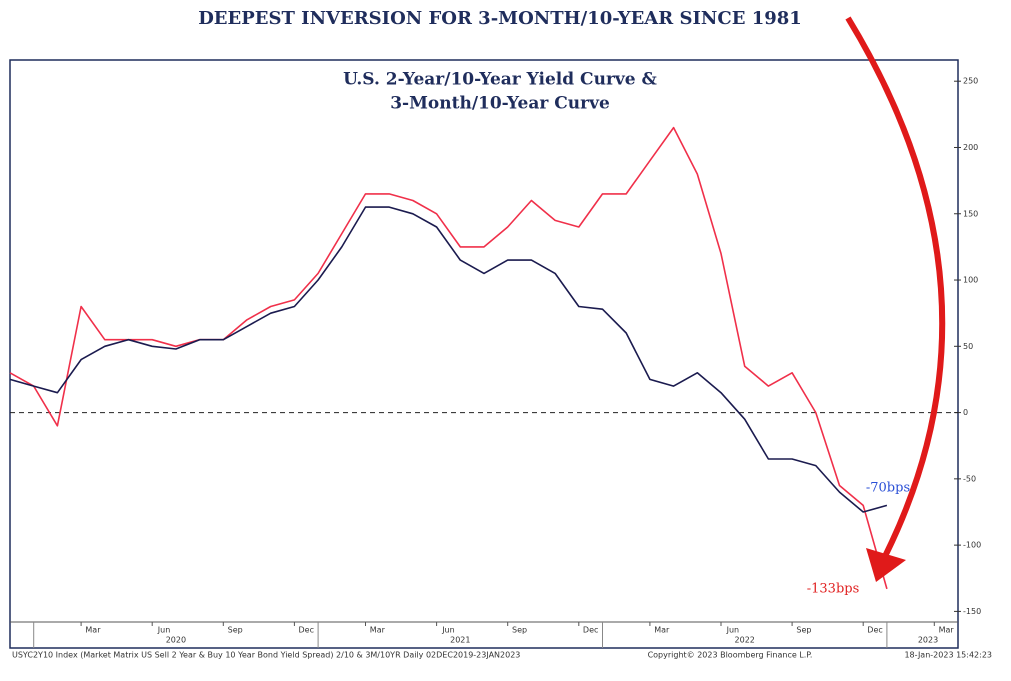  Describe the element at coordinates (965, 412) in the screenshot. I see `y-tick-label: 0` at that location.